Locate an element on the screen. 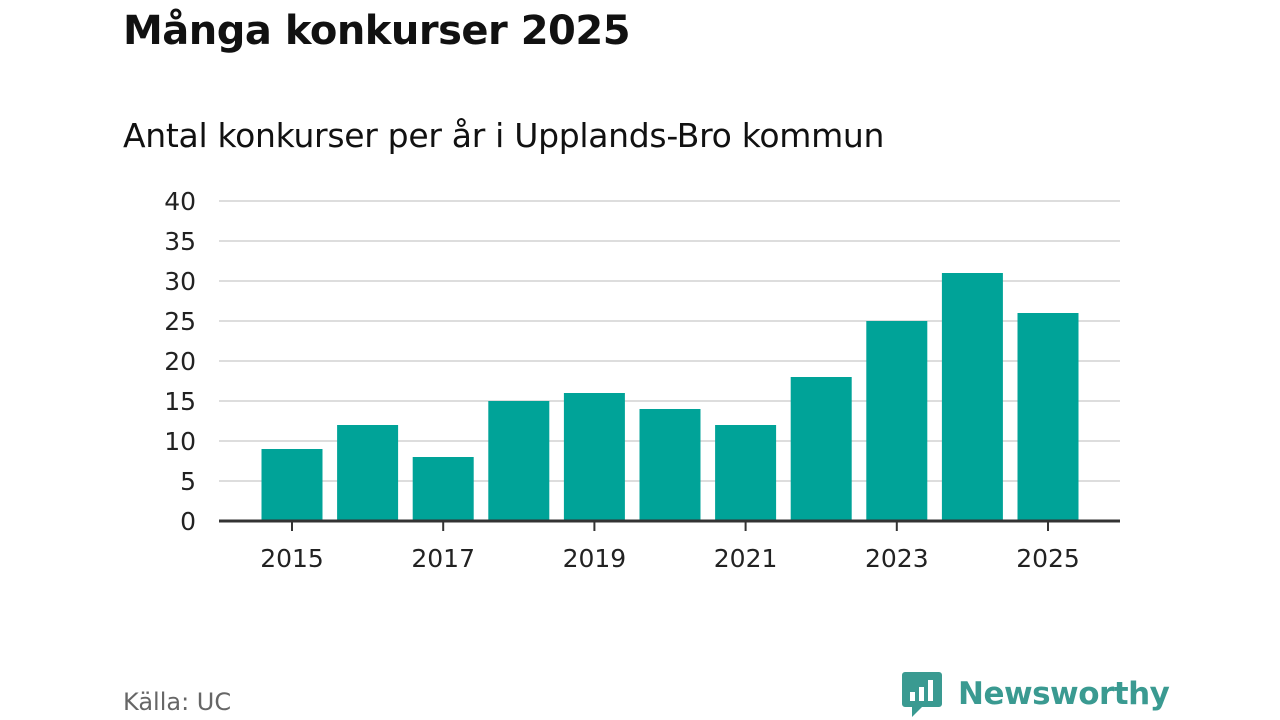  y-tick-label-5: 5 is located at coordinates (188, 481).